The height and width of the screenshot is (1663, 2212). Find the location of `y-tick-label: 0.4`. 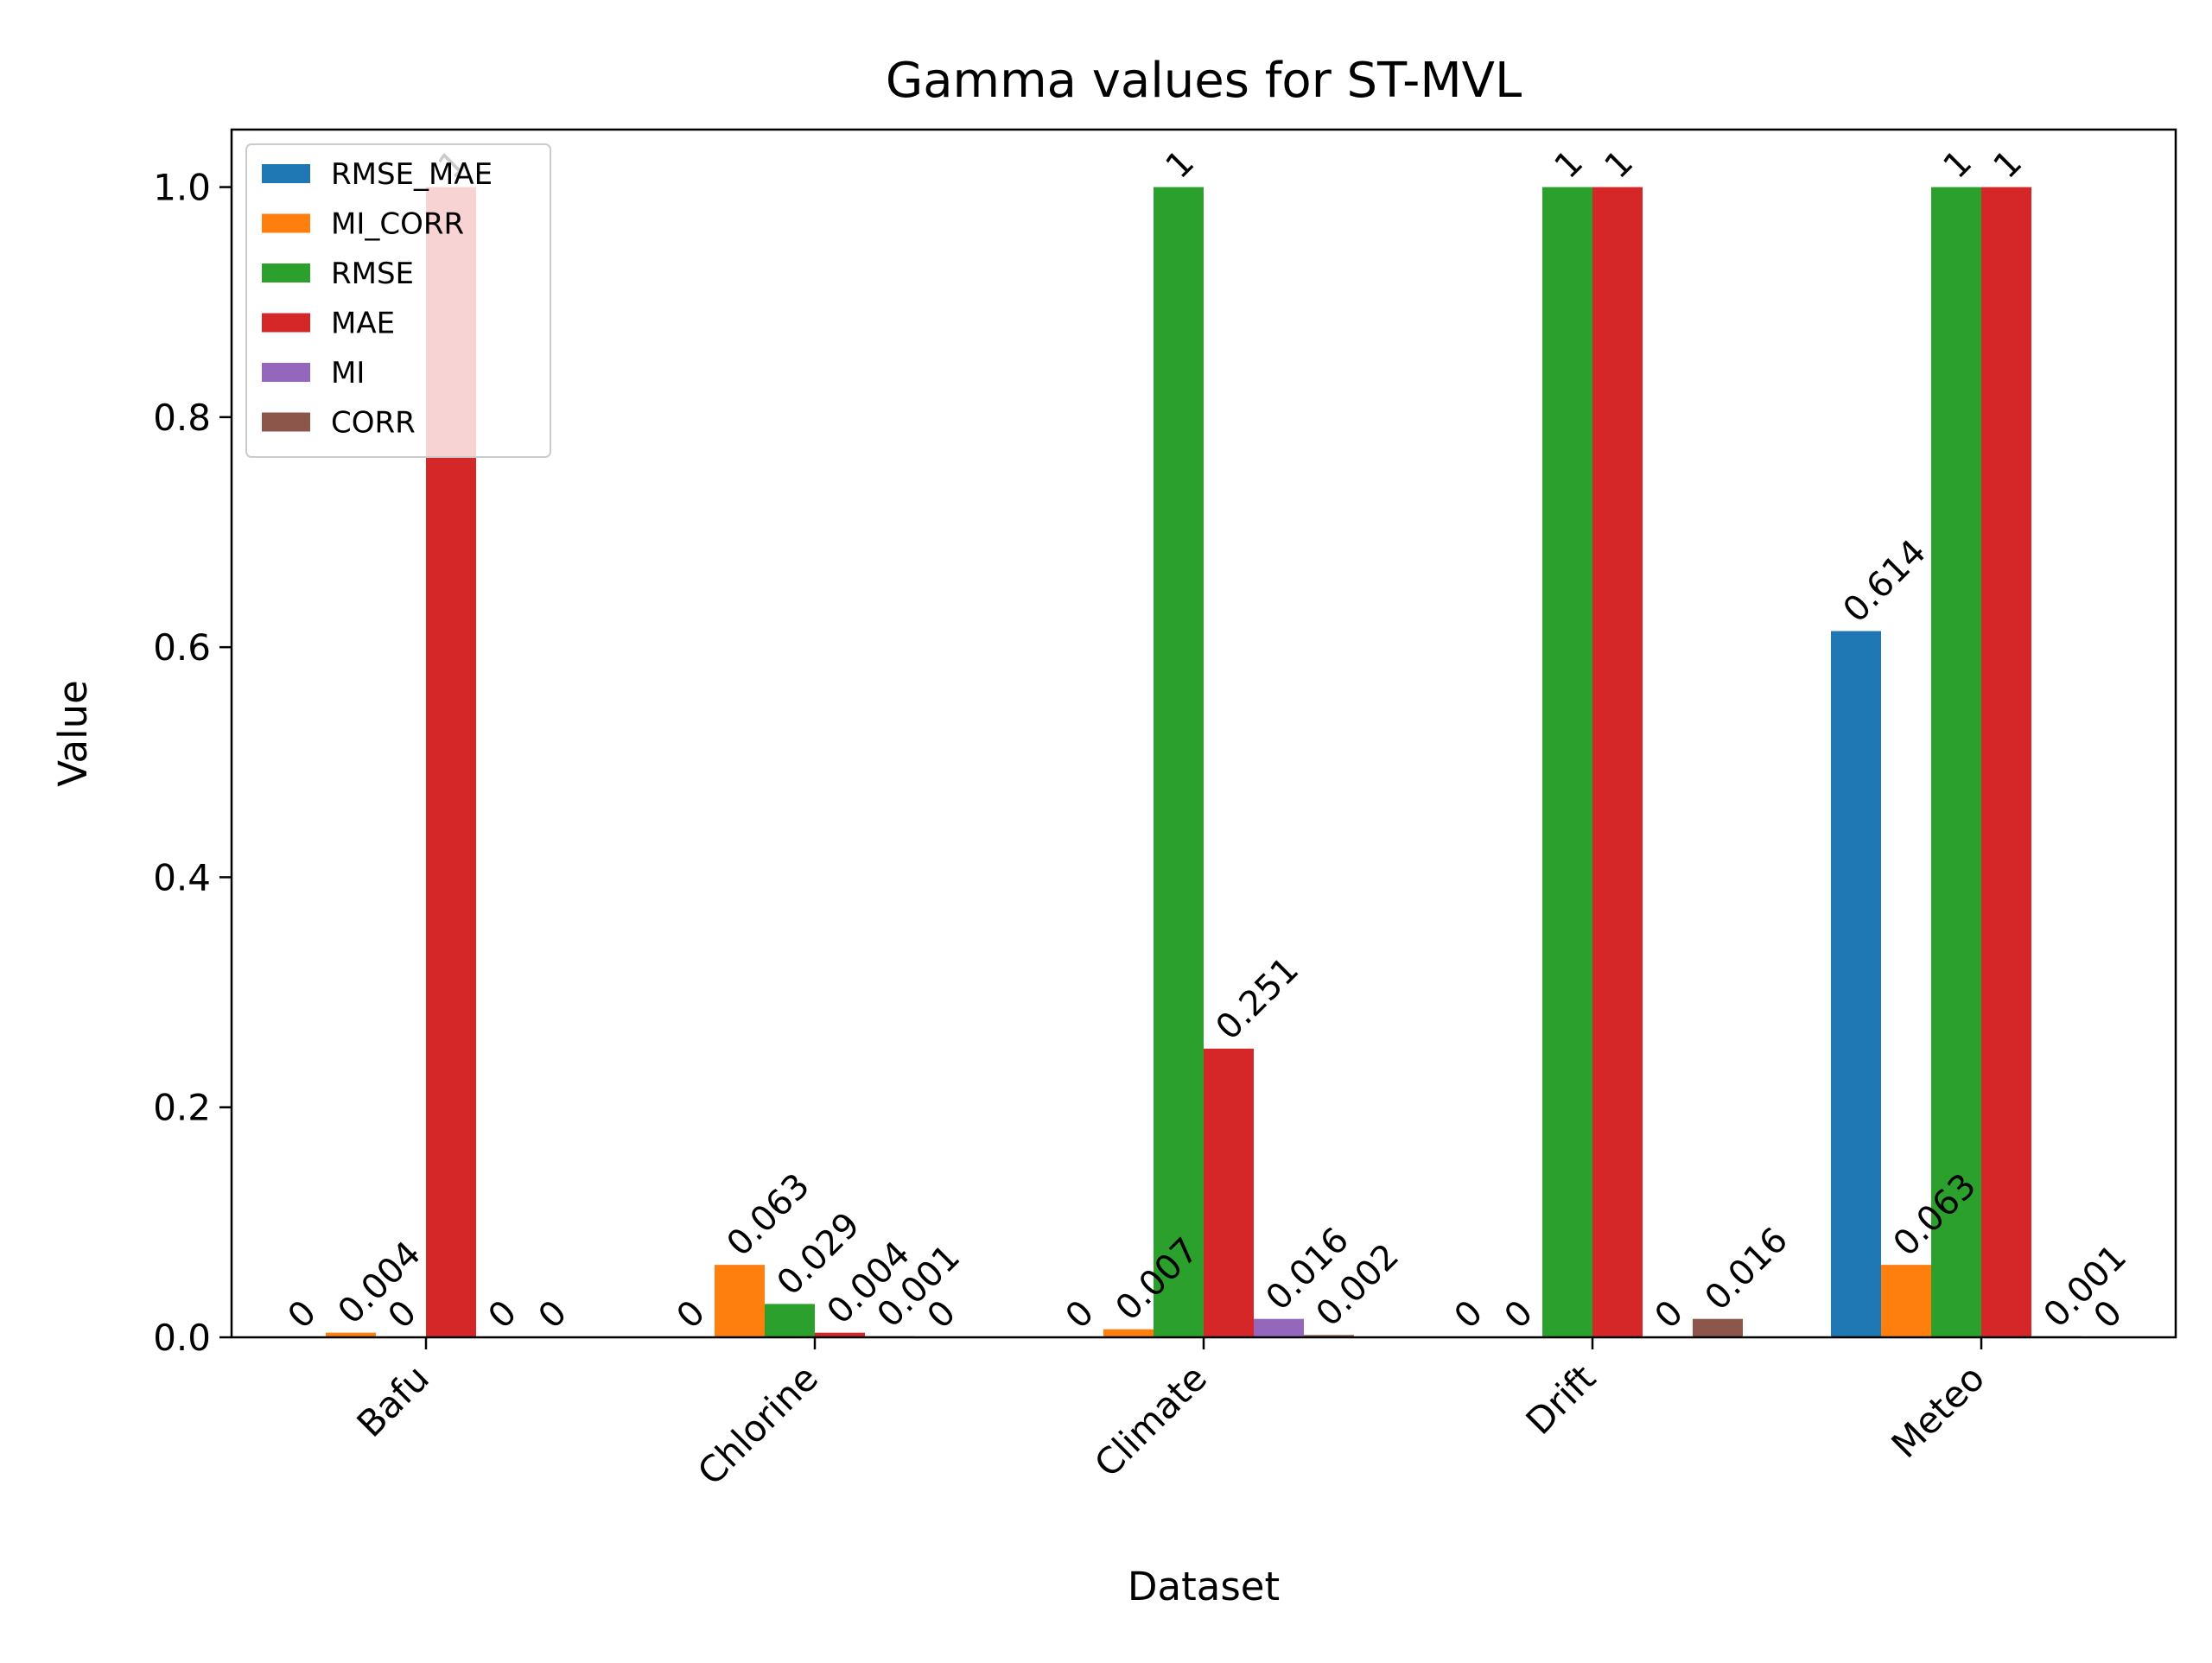

y-tick-label: 0.4 is located at coordinates (182, 877).